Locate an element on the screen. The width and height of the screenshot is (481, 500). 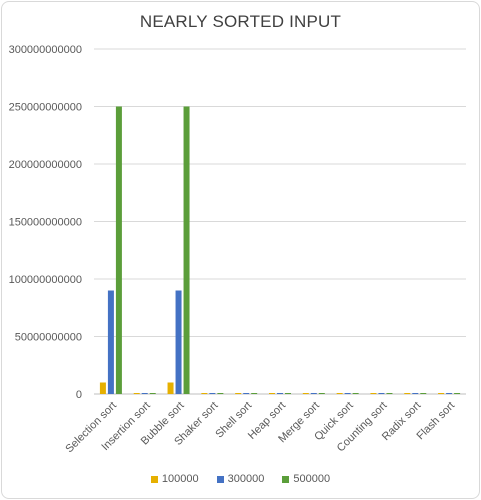
legend-item-500000: 500000 is located at coordinates (306, 479).